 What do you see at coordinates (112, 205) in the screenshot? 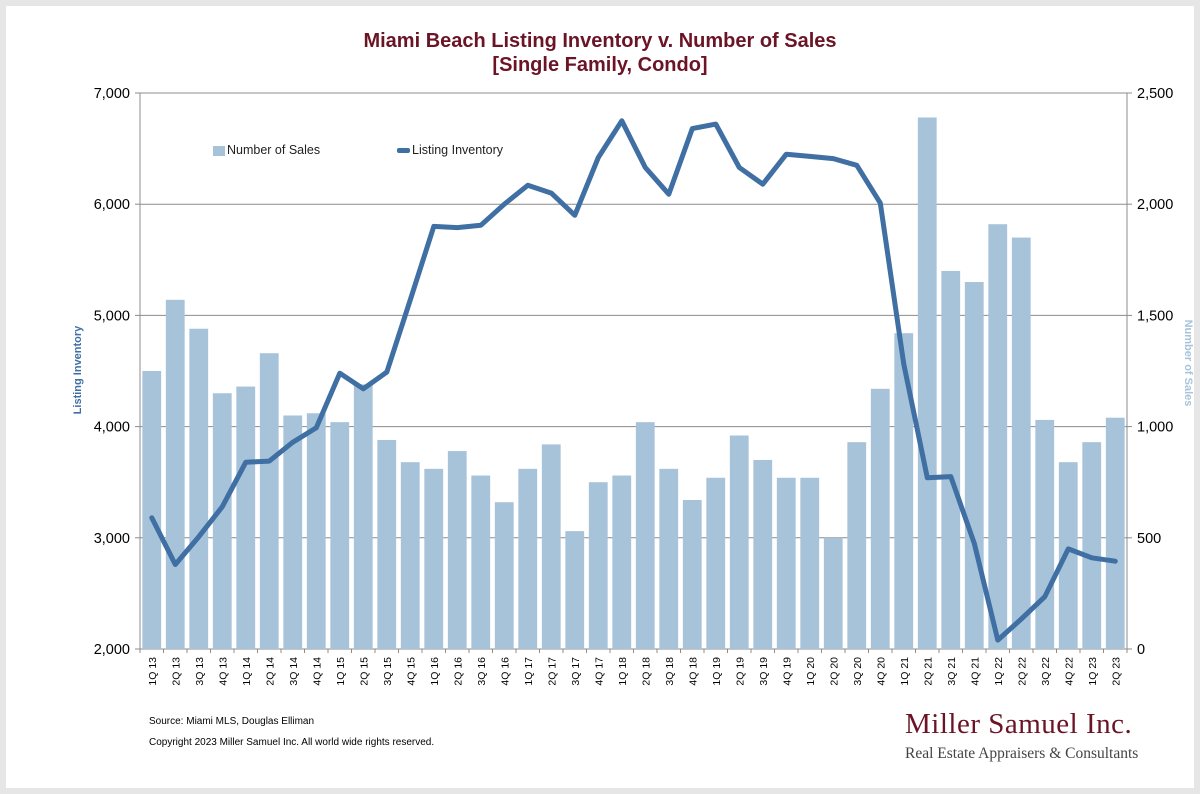
I see `left-tick-label: 6,000` at bounding box center [112, 205].